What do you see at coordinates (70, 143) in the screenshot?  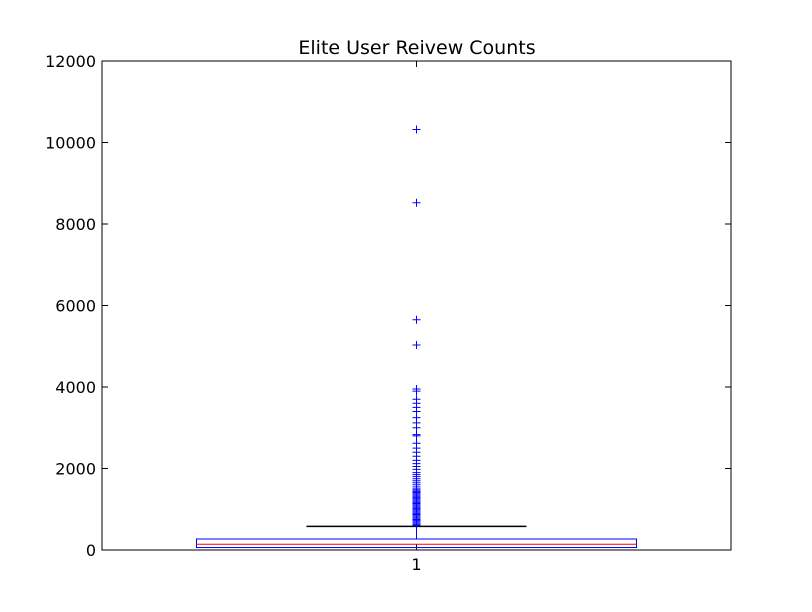 I see `y-tick-label: 10000` at bounding box center [70, 143].